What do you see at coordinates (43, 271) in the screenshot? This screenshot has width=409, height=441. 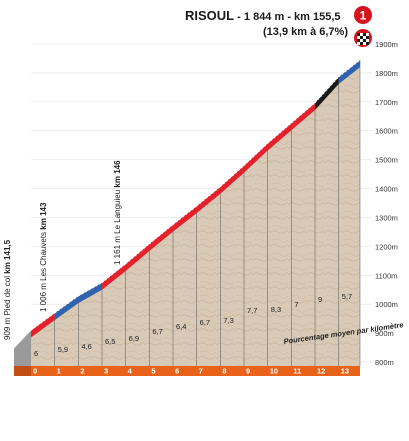 I see `landmark-elevation: 1 006 m Les Chauvets` at bounding box center [43, 271].